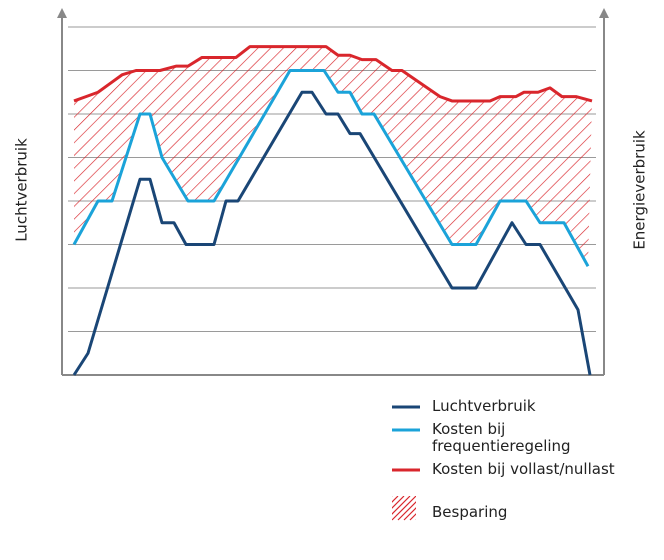  I want to click on legend-item: Kosten bij vollast/nullast, so click(523, 469).